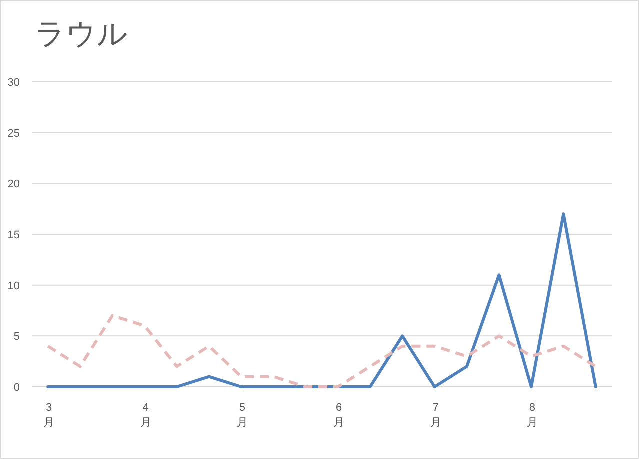 The width and height of the screenshot is (639, 459). What do you see at coordinates (146, 415) in the screenshot?
I see `x-tick-label: 4月` at bounding box center [146, 415].